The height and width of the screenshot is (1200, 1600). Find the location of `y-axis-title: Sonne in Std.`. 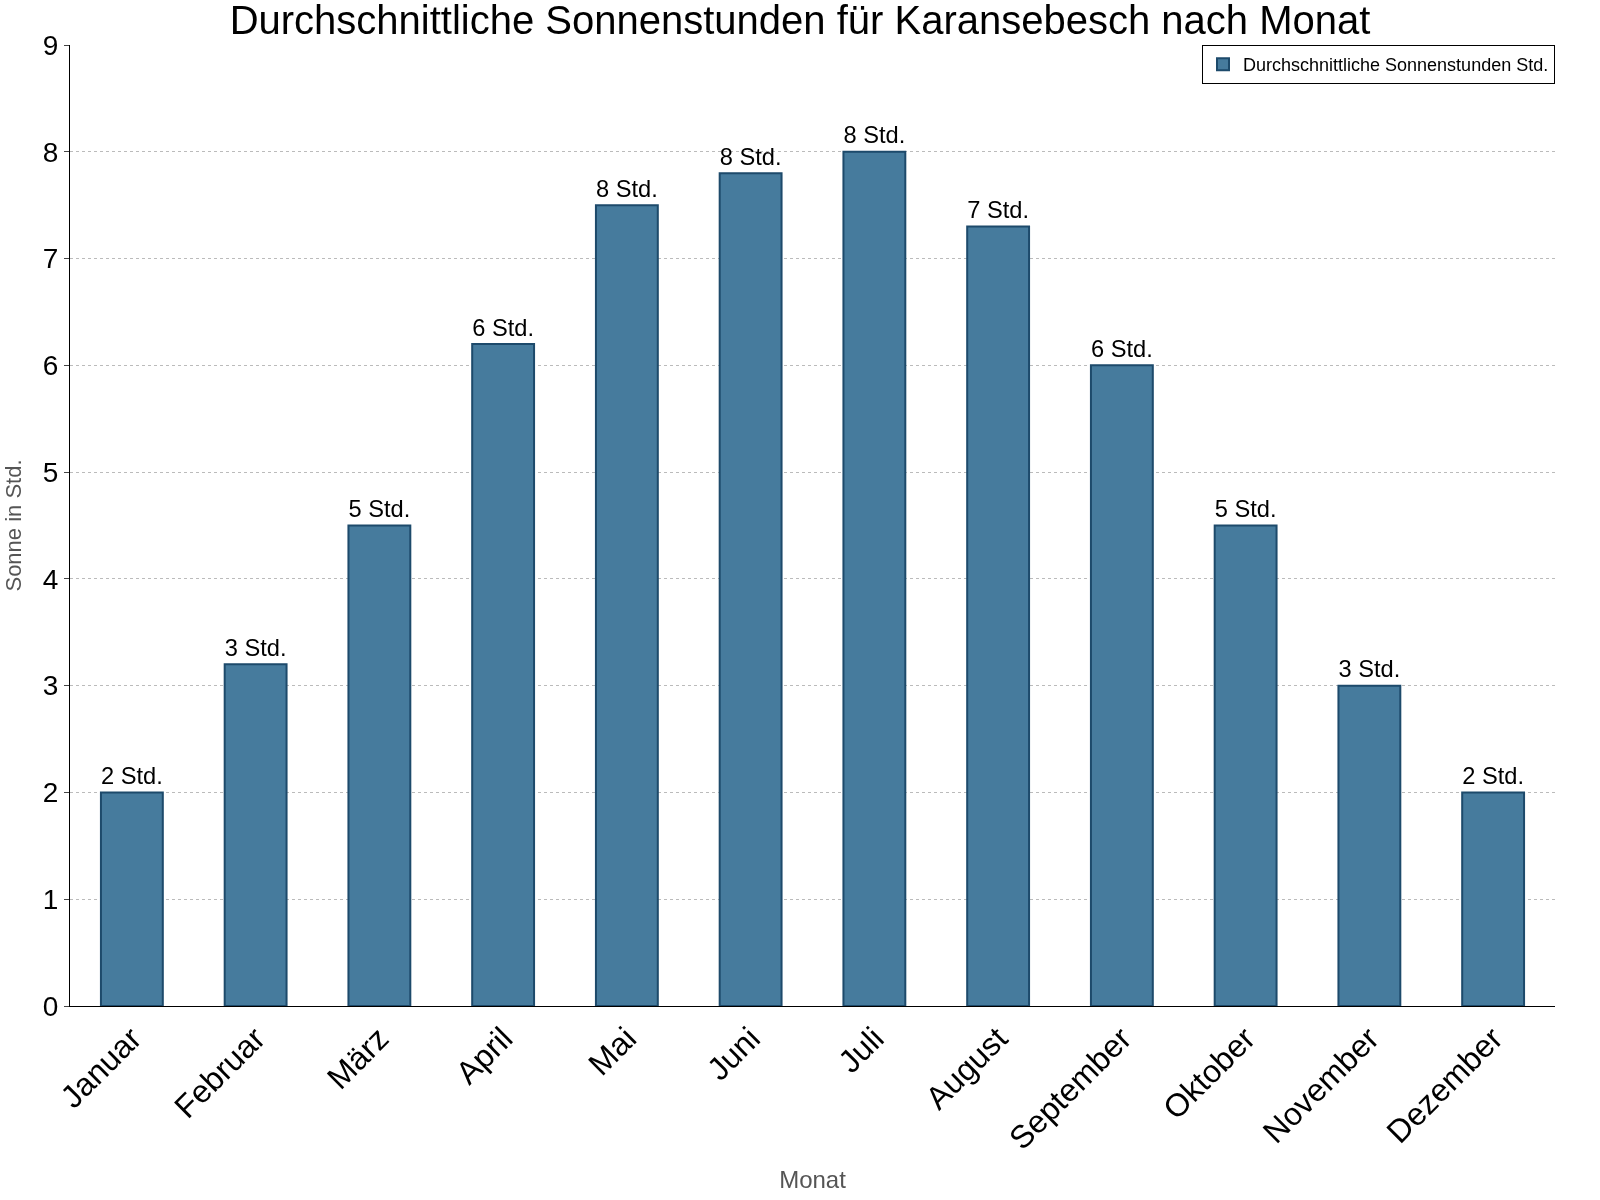

y-axis-title: Sonne in Std. is located at coordinates (13, 525).